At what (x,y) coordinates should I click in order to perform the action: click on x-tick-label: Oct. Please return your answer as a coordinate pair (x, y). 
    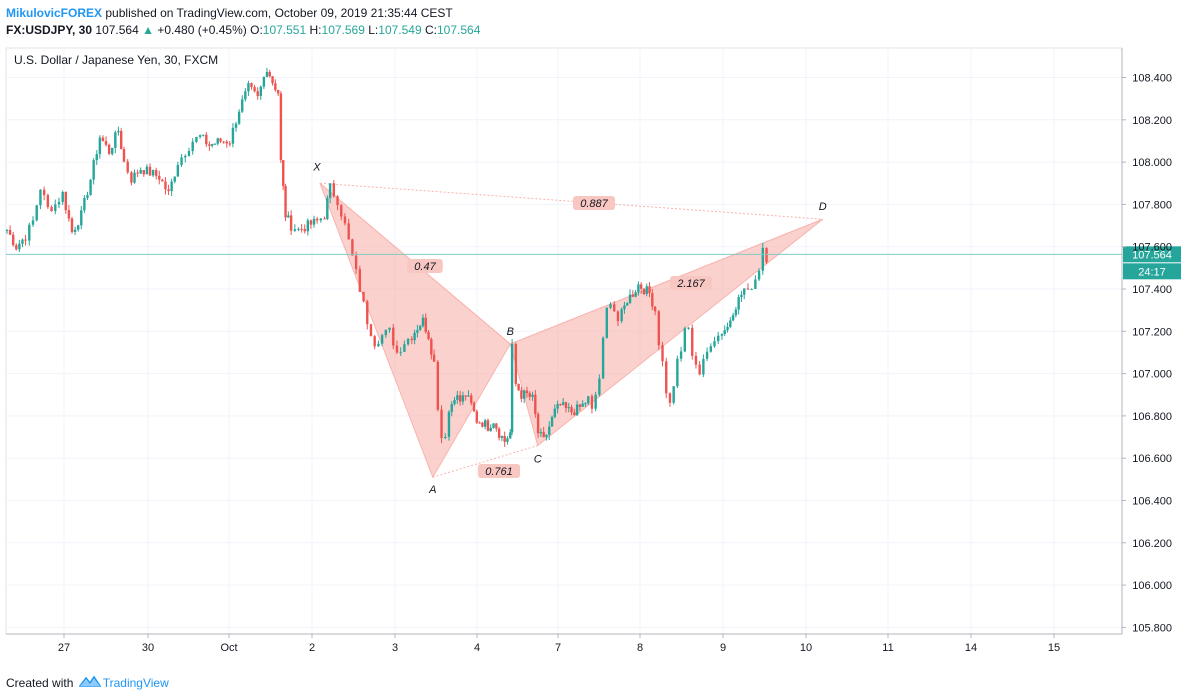
    Looking at the image, I should click on (228, 648).